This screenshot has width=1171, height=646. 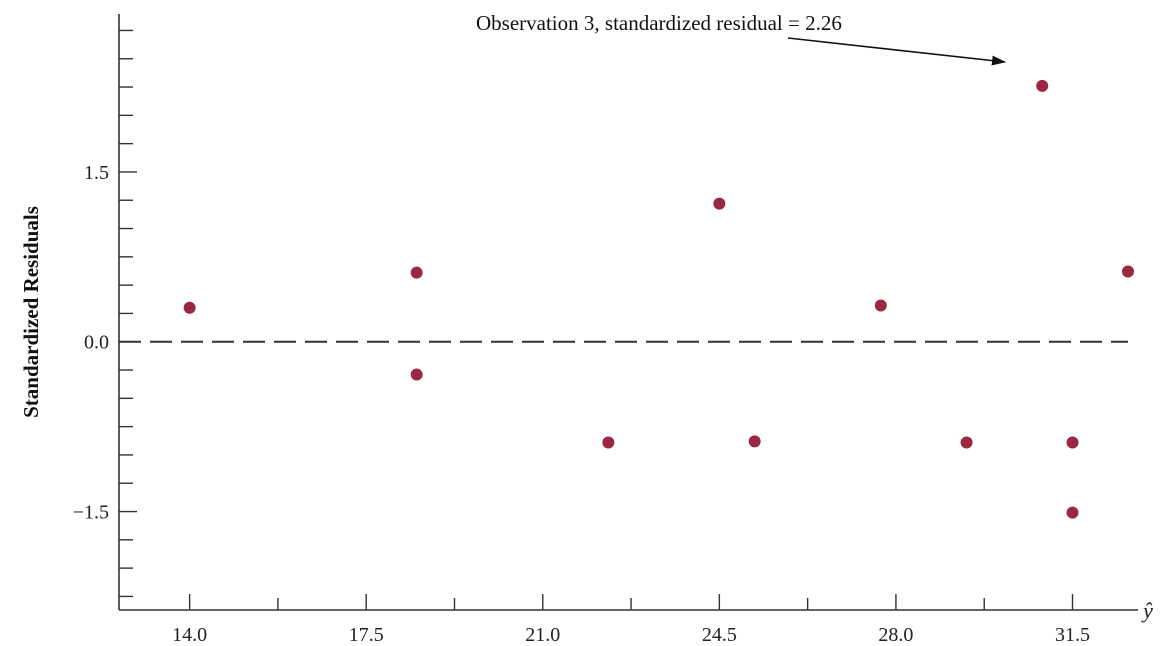 I want to click on x-tick-label: 24.5, so click(x=719, y=635).